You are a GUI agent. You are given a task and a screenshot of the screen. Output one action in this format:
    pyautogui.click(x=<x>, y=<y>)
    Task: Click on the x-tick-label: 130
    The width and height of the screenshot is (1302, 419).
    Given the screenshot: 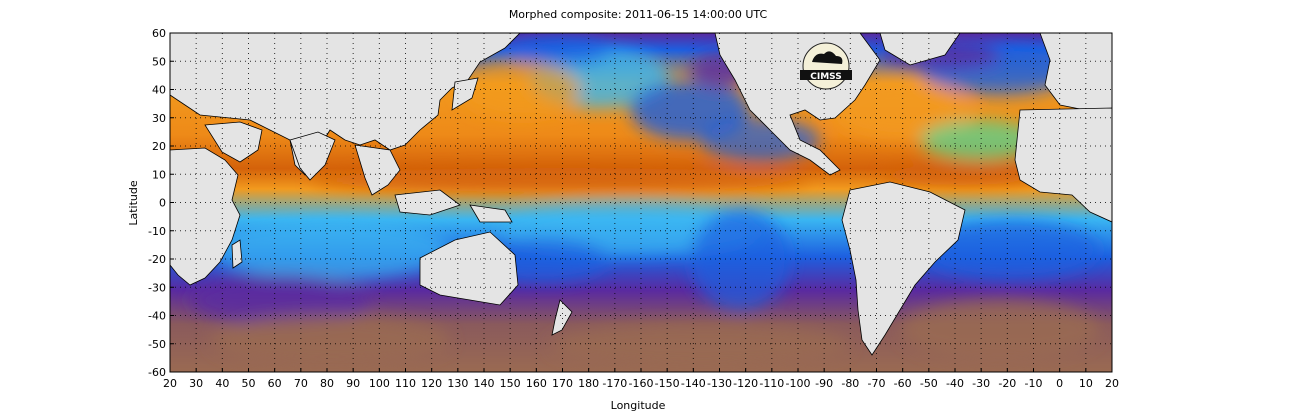 What is the action you would take?
    pyautogui.click(x=457, y=383)
    